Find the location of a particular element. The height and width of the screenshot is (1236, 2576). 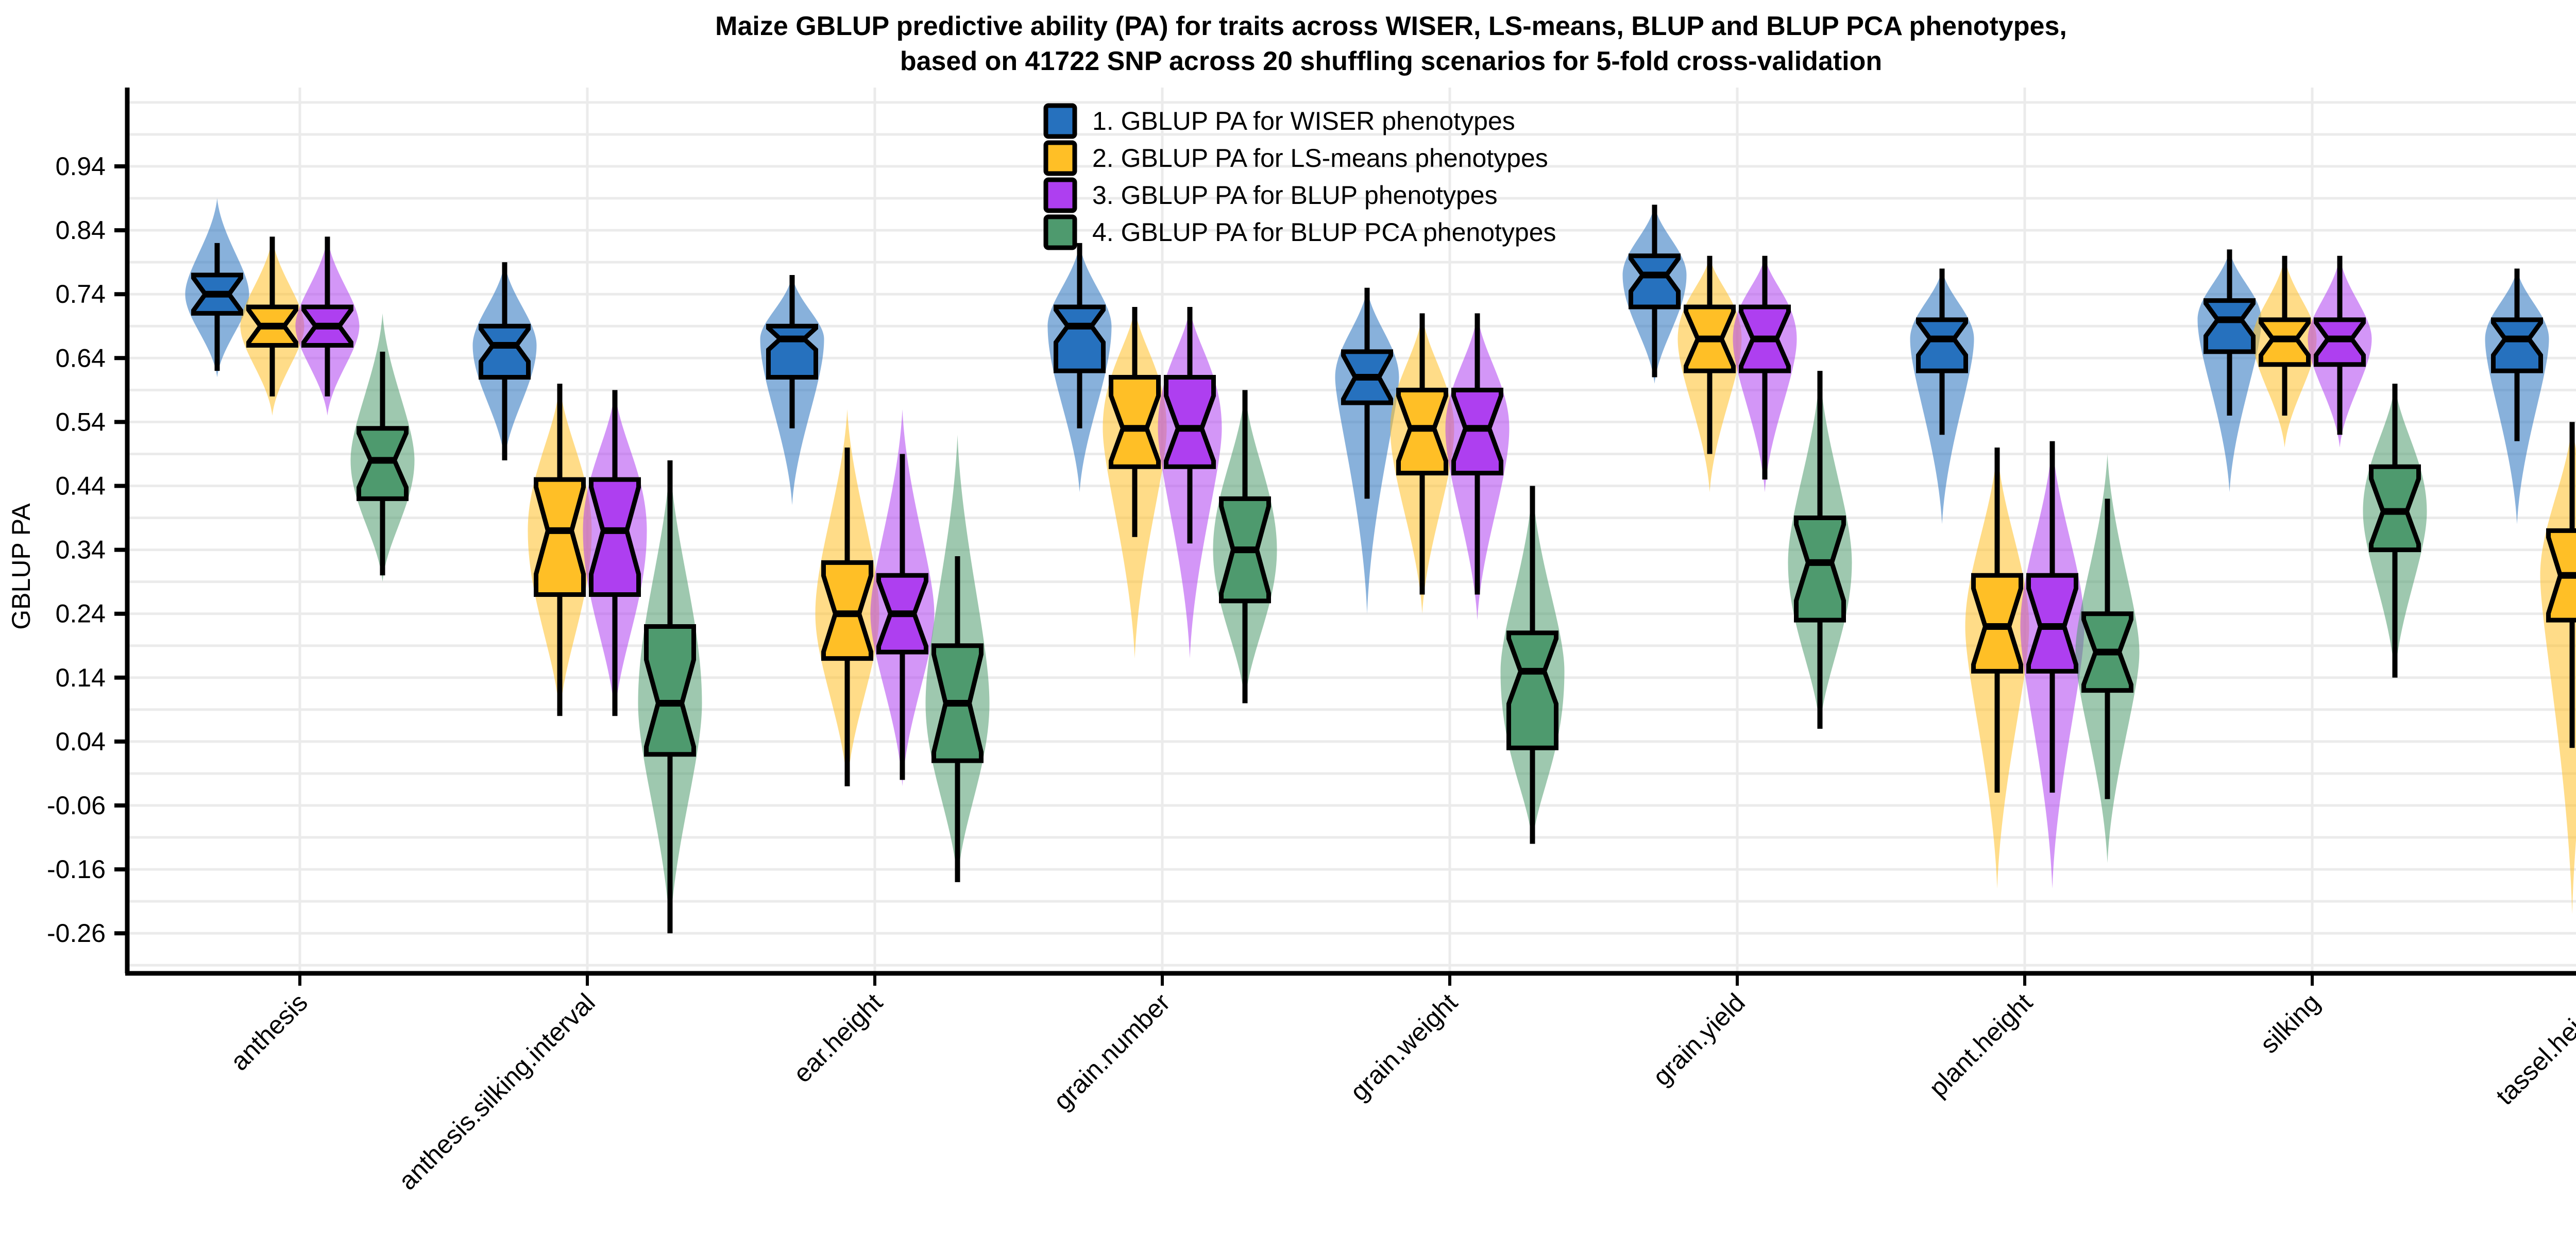

y-tick-label: 0.14 is located at coordinates (81, 677).